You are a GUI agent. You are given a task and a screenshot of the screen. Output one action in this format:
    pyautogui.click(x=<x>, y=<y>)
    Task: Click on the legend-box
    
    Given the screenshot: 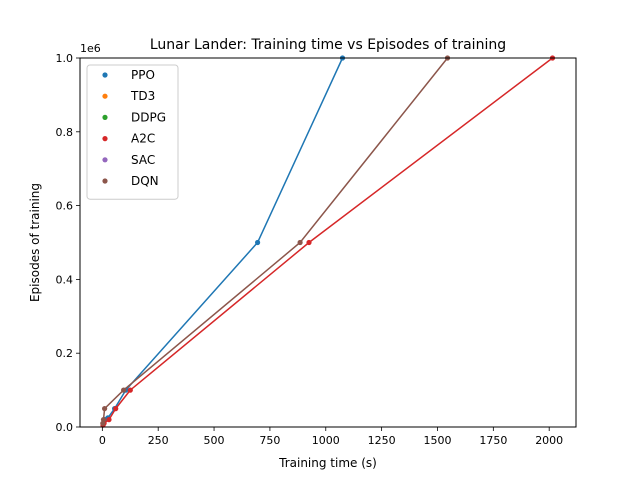 What is the action you would take?
    pyautogui.click(x=132, y=132)
    